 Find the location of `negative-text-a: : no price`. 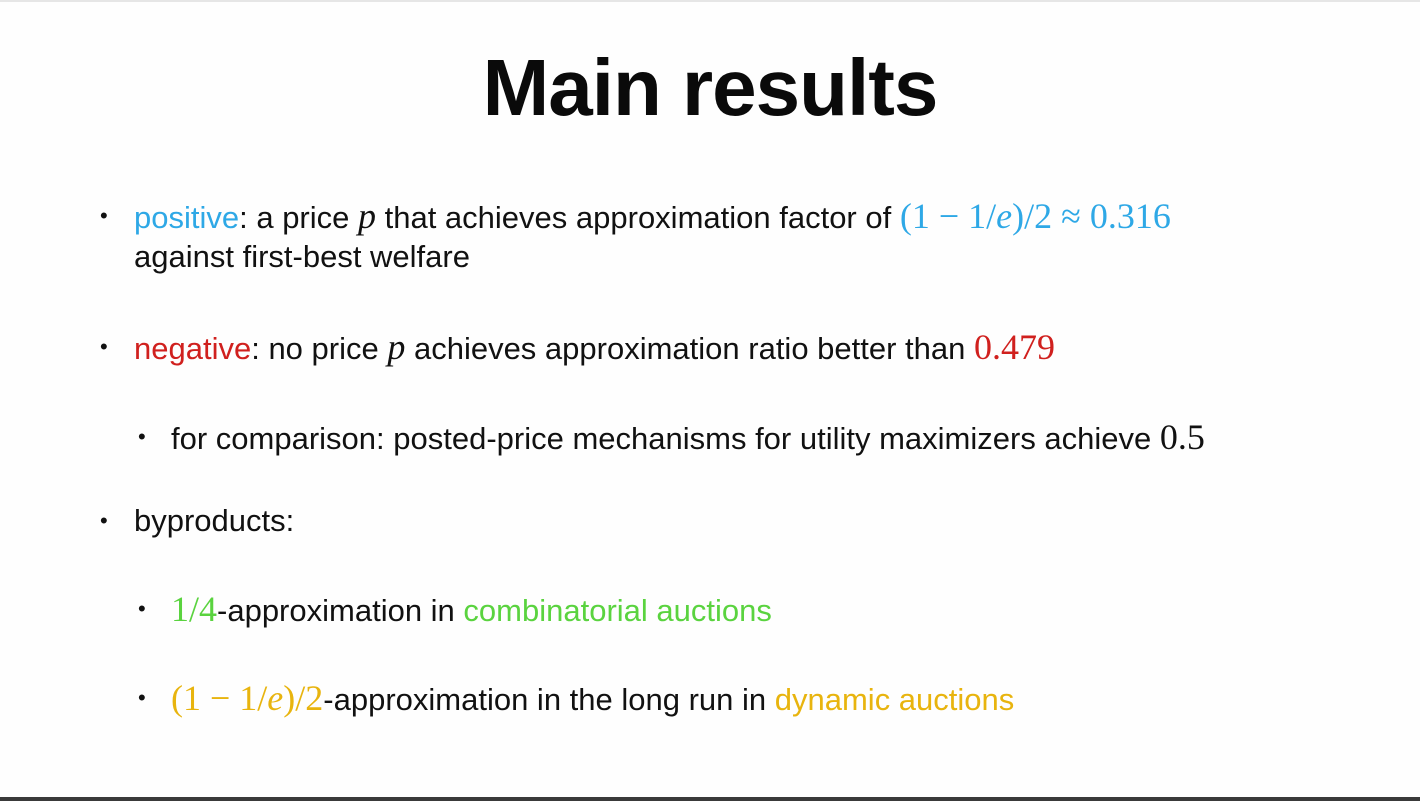

negative-text-a: : no price is located at coordinates (319, 348).